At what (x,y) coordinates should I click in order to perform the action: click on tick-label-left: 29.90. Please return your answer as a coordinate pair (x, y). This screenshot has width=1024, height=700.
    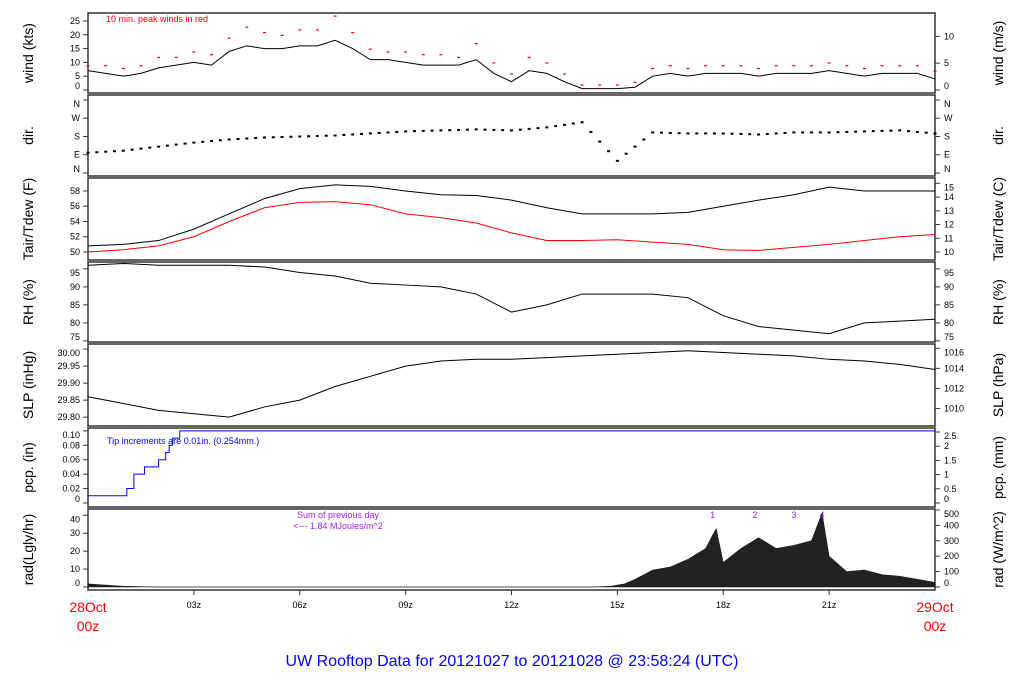
    Looking at the image, I should click on (68, 383).